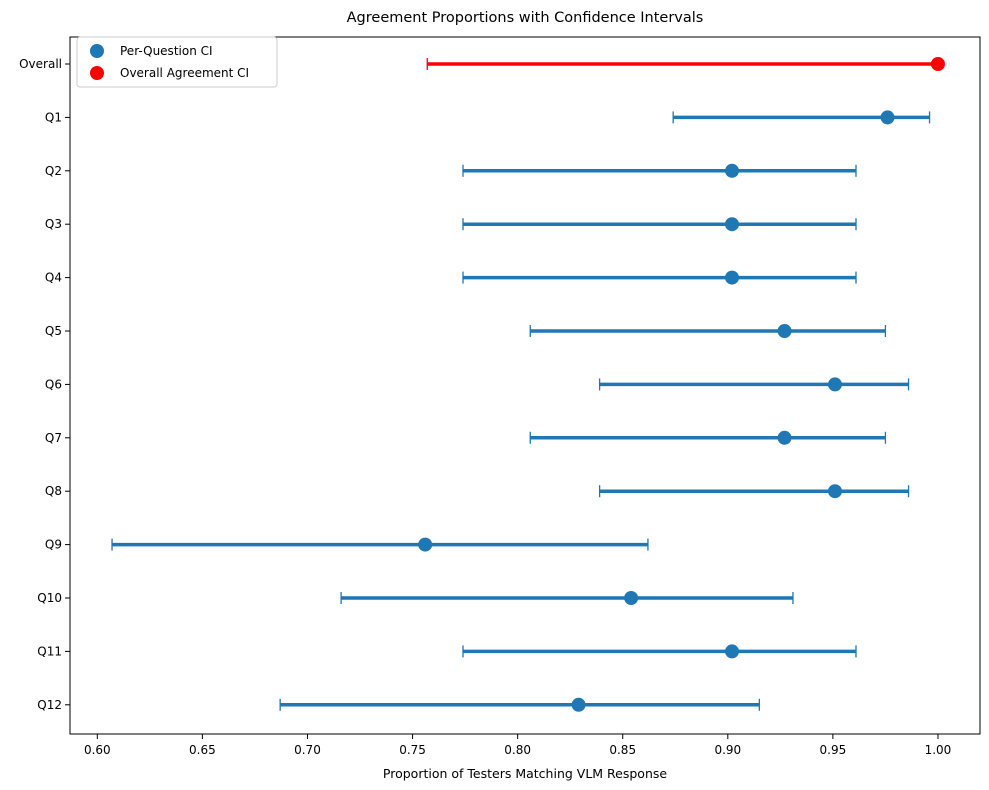 The height and width of the screenshot is (790, 989). What do you see at coordinates (659, 277) in the screenshot?
I see `ci-errorbar-q4` at bounding box center [659, 277].